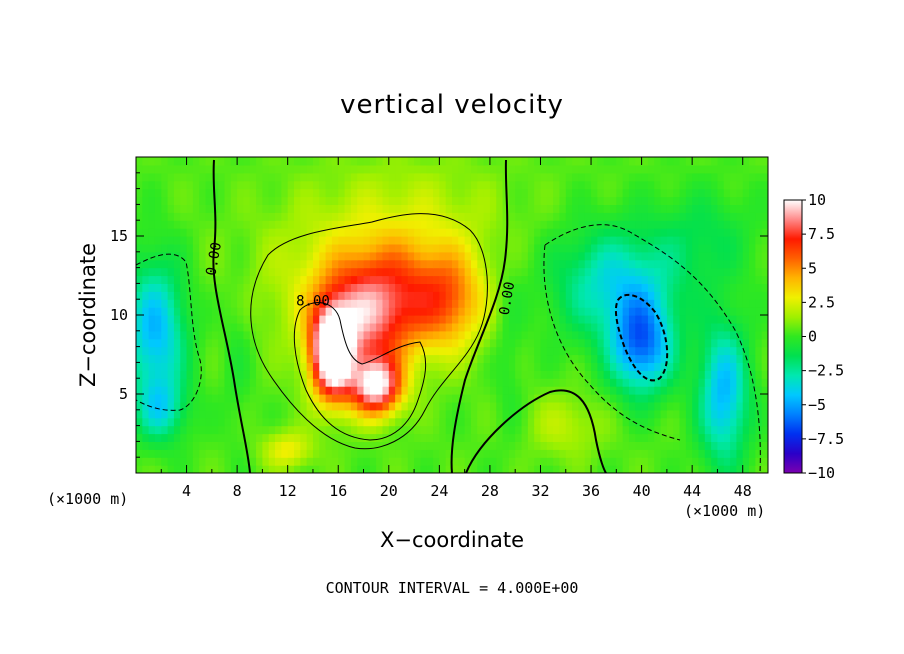 The height and width of the screenshot is (654, 904). I want to click on y-axis-label: Z−coordinate, so click(88, 315).